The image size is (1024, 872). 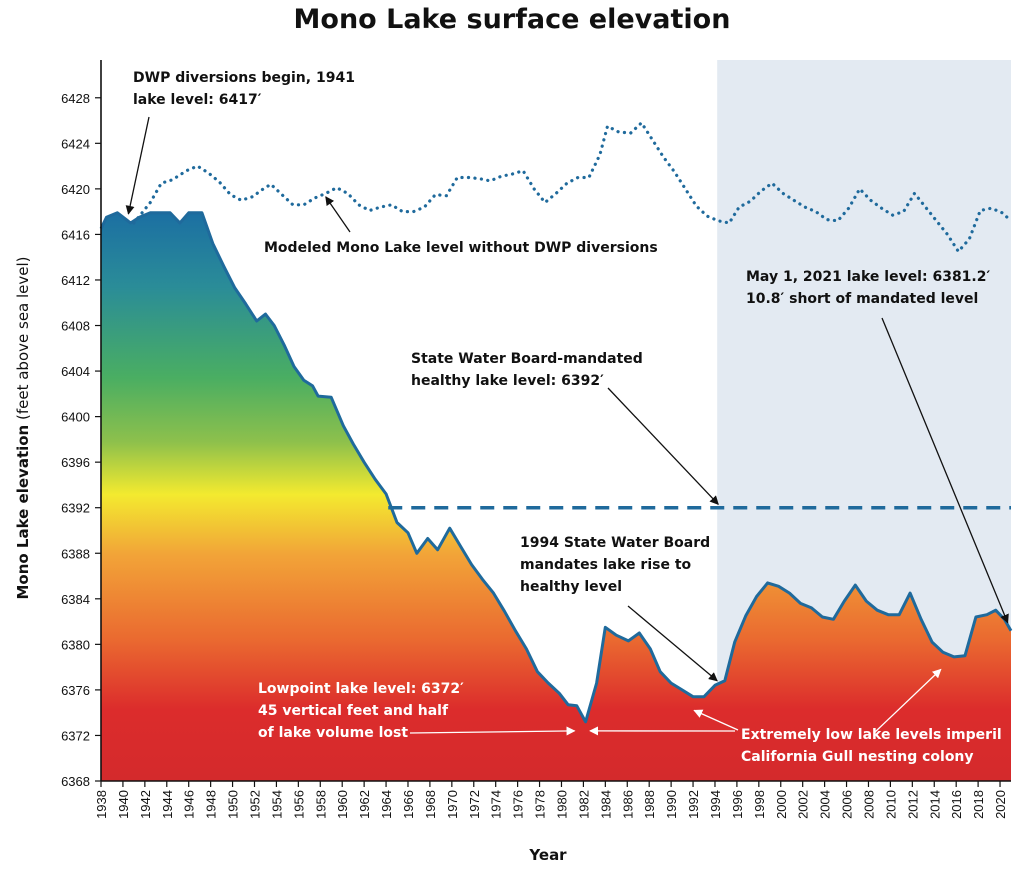 I want to click on x-tick-label: 1968, so click(x=430, y=804).